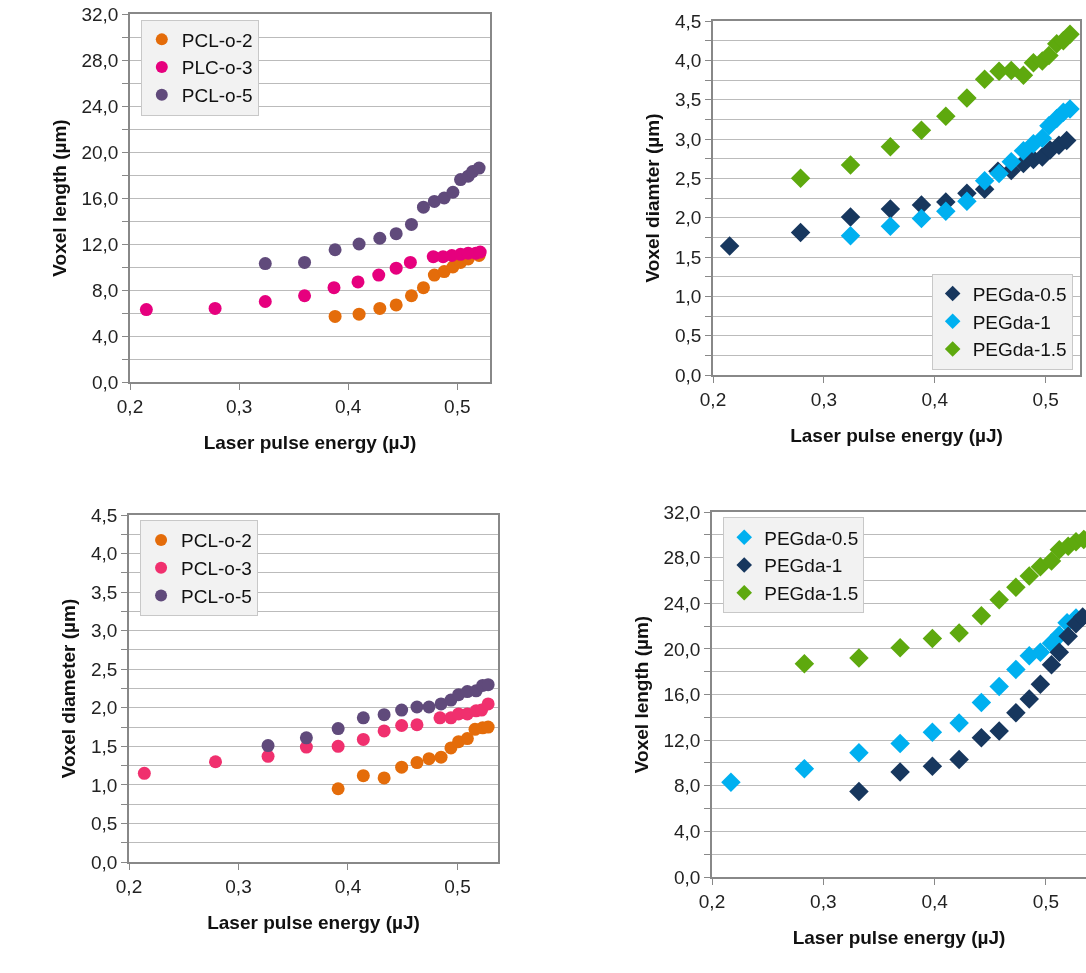  I want to click on y-tick-label: 2,0, so click(104, 708).